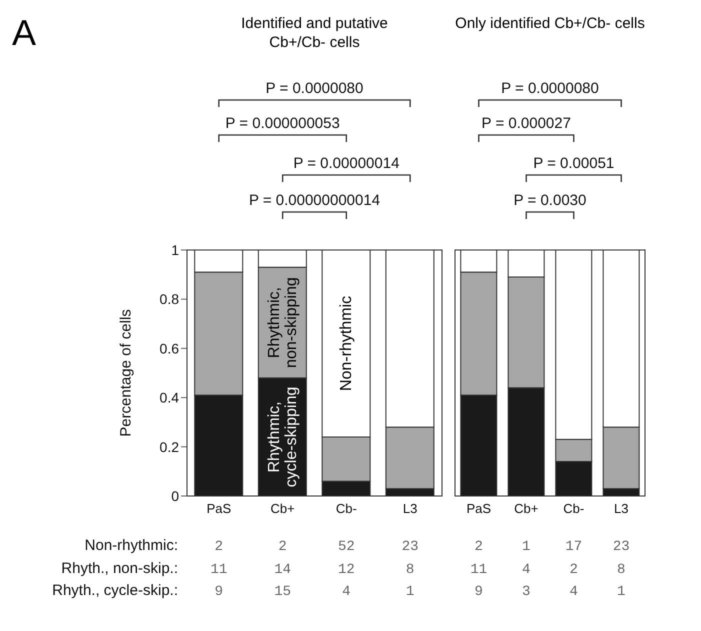 This screenshot has width=701, height=631. What do you see at coordinates (346, 570) in the screenshot?
I see `text: 12` at bounding box center [346, 570].